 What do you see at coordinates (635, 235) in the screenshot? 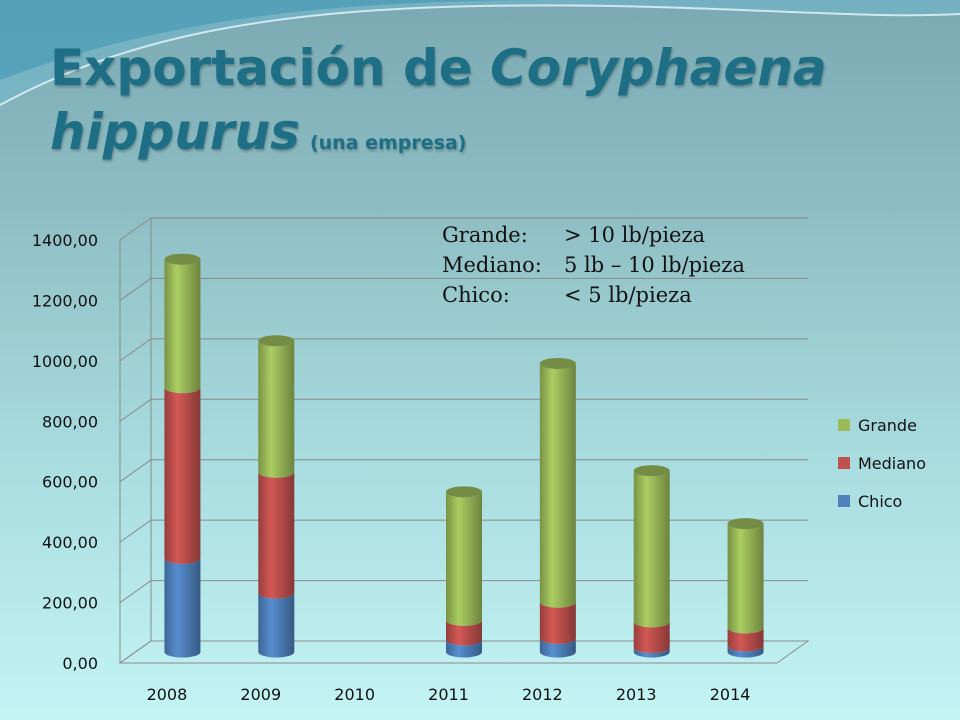
I see `note-value: > 10 lb/pieza` at bounding box center [635, 235].